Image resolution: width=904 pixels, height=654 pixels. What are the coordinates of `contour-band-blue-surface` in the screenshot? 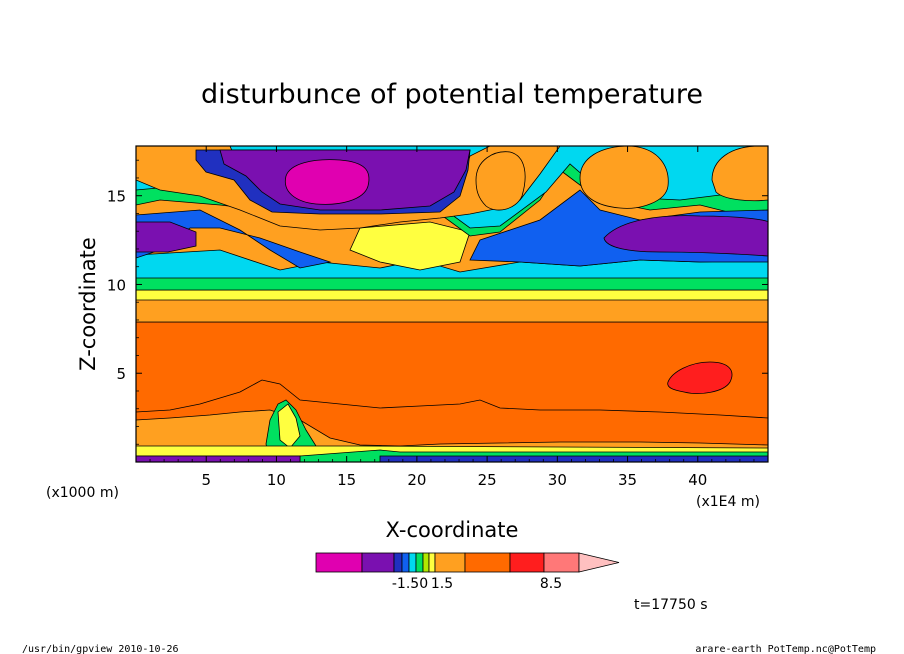 It's located at (573, 458).